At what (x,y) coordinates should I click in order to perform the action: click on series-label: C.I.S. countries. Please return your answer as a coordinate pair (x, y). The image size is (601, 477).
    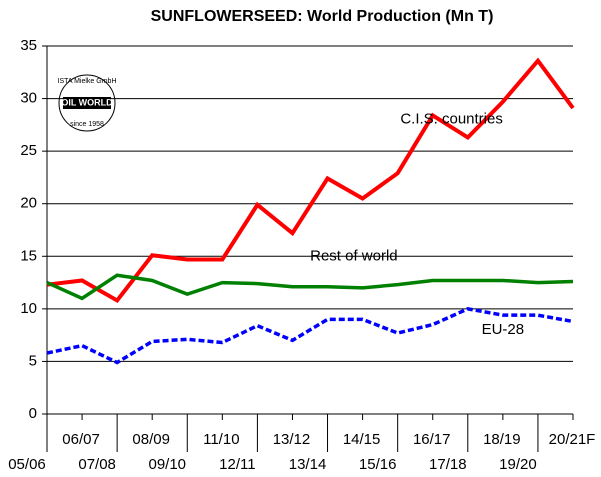
    Looking at the image, I should click on (451, 119).